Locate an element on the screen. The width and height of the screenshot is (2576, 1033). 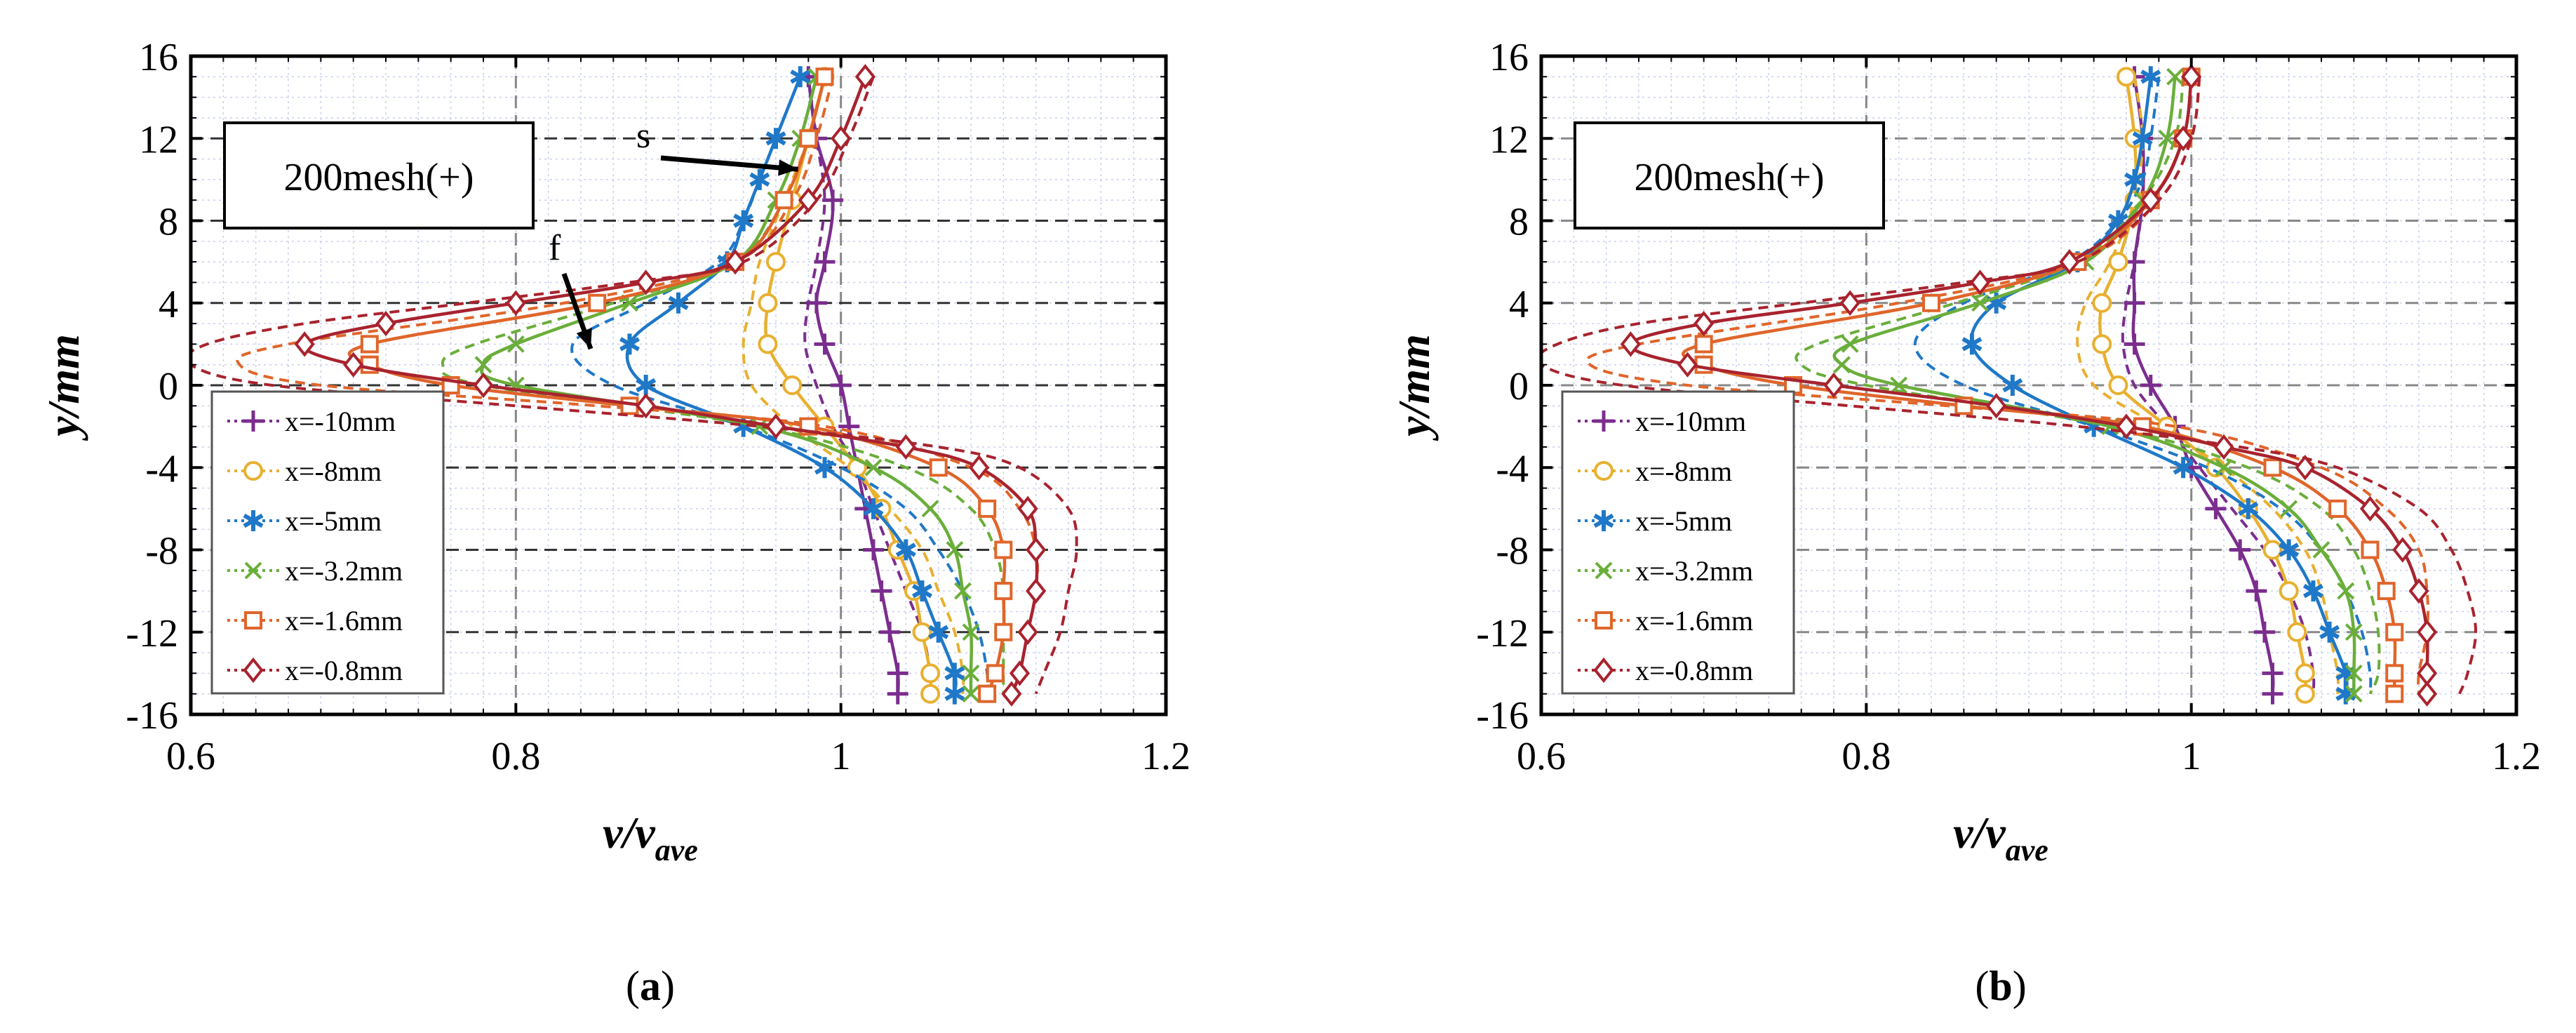
legend-label: x=-3.2mm is located at coordinates (1694, 571).